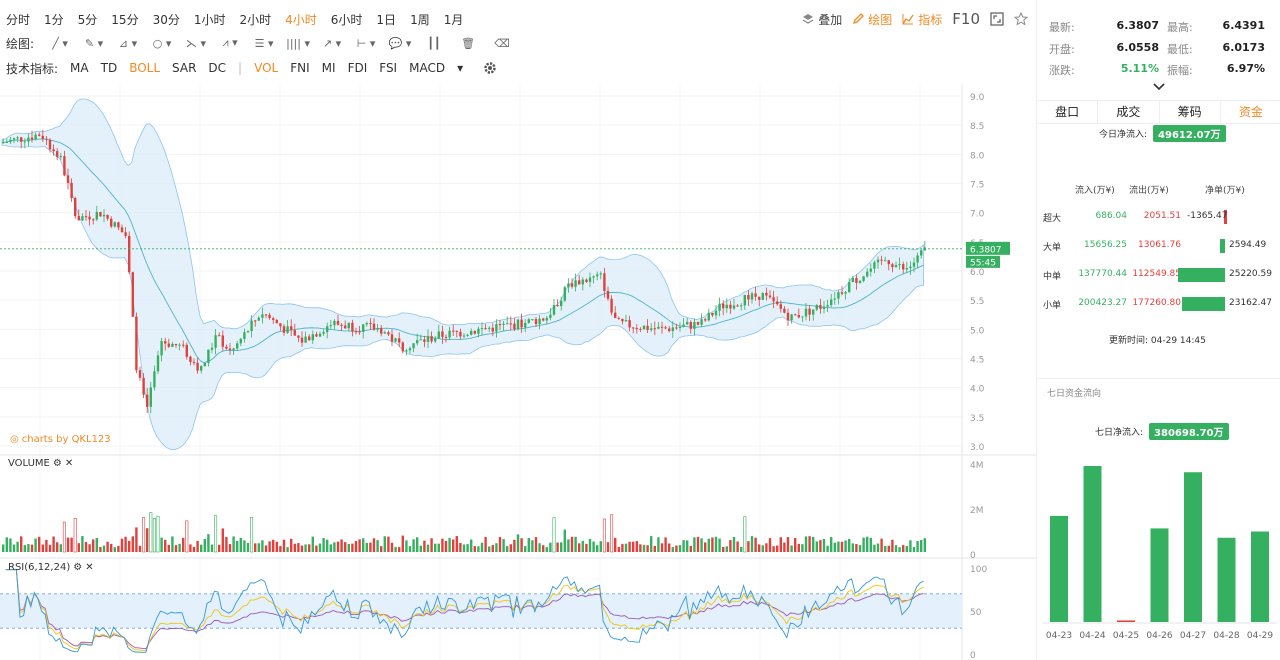 Image resolution: width=1280 pixels, height=660 pixels. What do you see at coordinates (434, 43) in the screenshot?
I see `bar-pattern-icon: ┃┃` at bounding box center [434, 43].